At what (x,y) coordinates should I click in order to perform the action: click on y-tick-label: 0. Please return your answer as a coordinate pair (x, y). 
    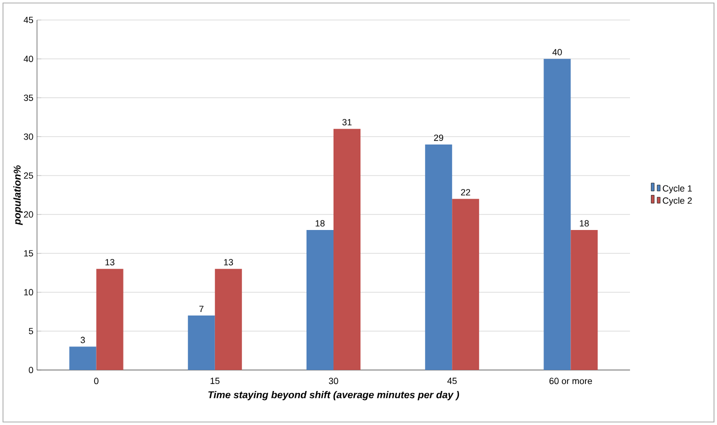
    Looking at the image, I should click on (31, 370).